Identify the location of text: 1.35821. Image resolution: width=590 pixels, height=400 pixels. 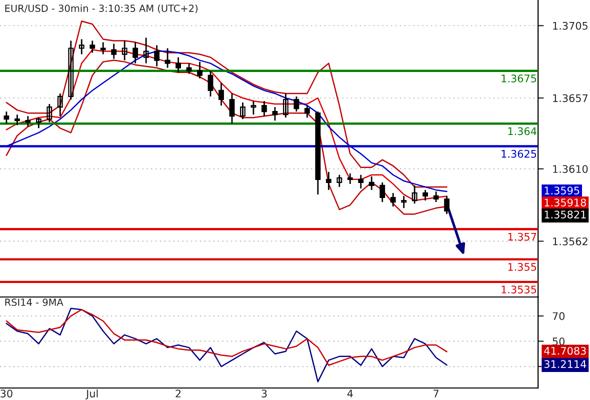
(565, 214).